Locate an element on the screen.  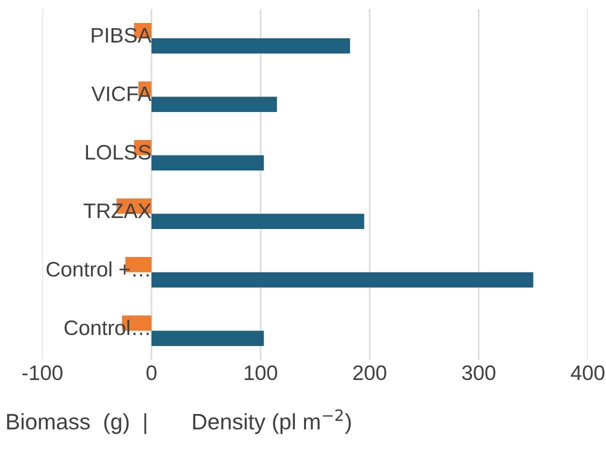
x-tick-label: 0 is located at coordinates (151, 372).